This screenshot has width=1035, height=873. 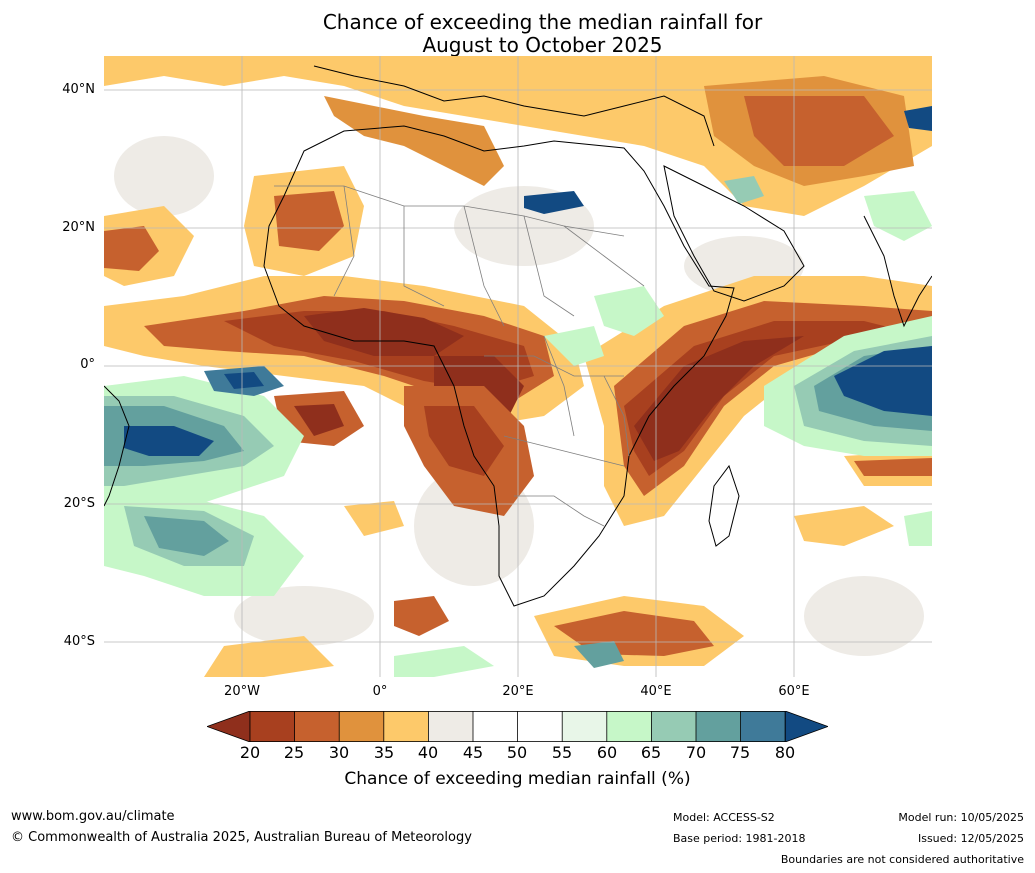 What do you see at coordinates (79, 503) in the screenshot?
I see `lat-label-20s: 20°S` at bounding box center [79, 503].